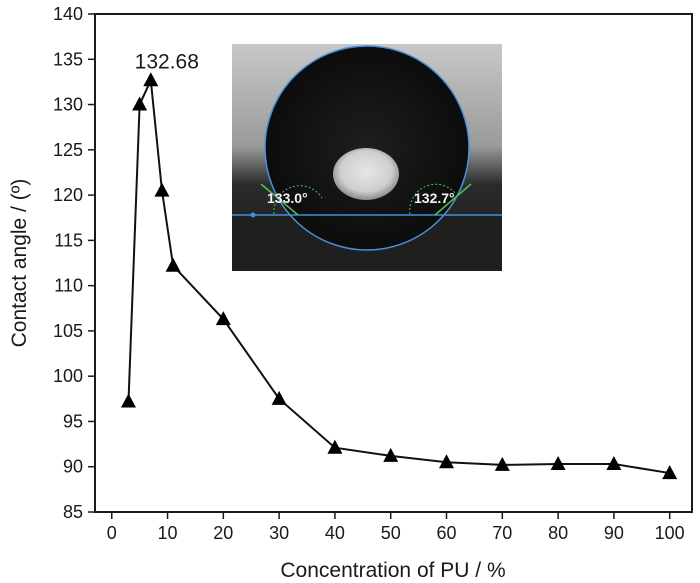  I want to click on left-angle-label: 133.0°, so click(287, 198).